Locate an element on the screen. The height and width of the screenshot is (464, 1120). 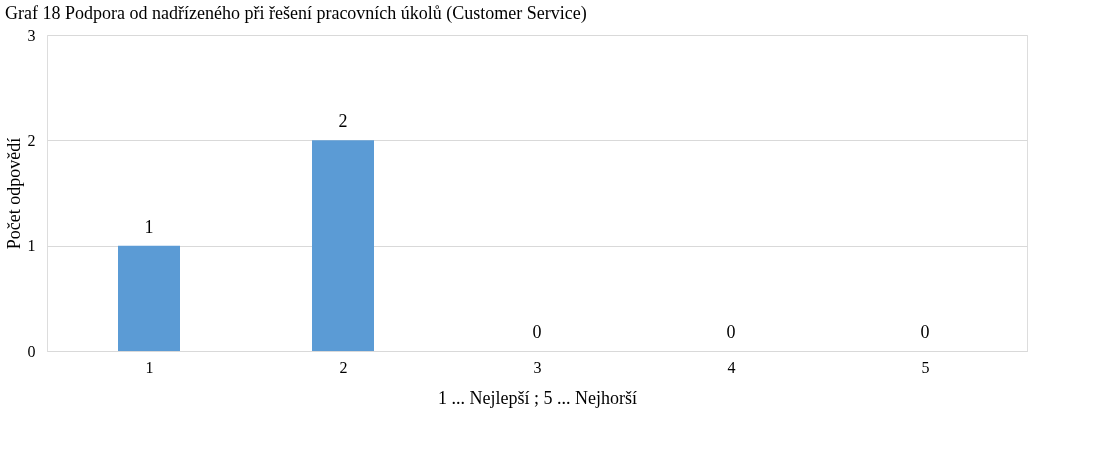
x-axis-title: 1 ... Nejlepší ; 5 ... Nejhorší is located at coordinates (537, 397).